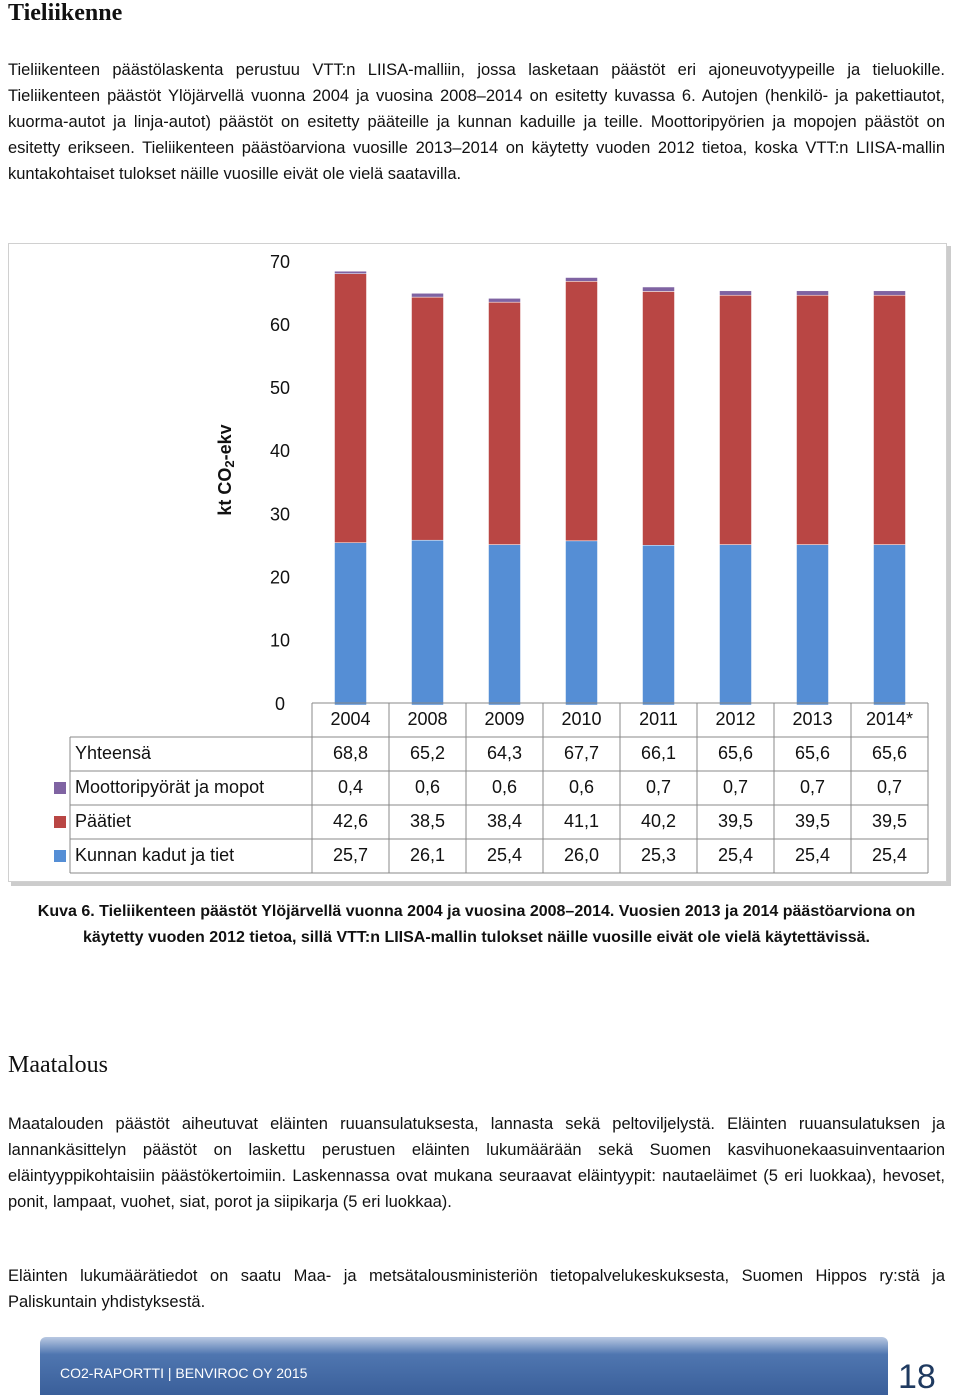  What do you see at coordinates (427, 753) in the screenshot?
I see `total-label: 65,2` at bounding box center [427, 753].